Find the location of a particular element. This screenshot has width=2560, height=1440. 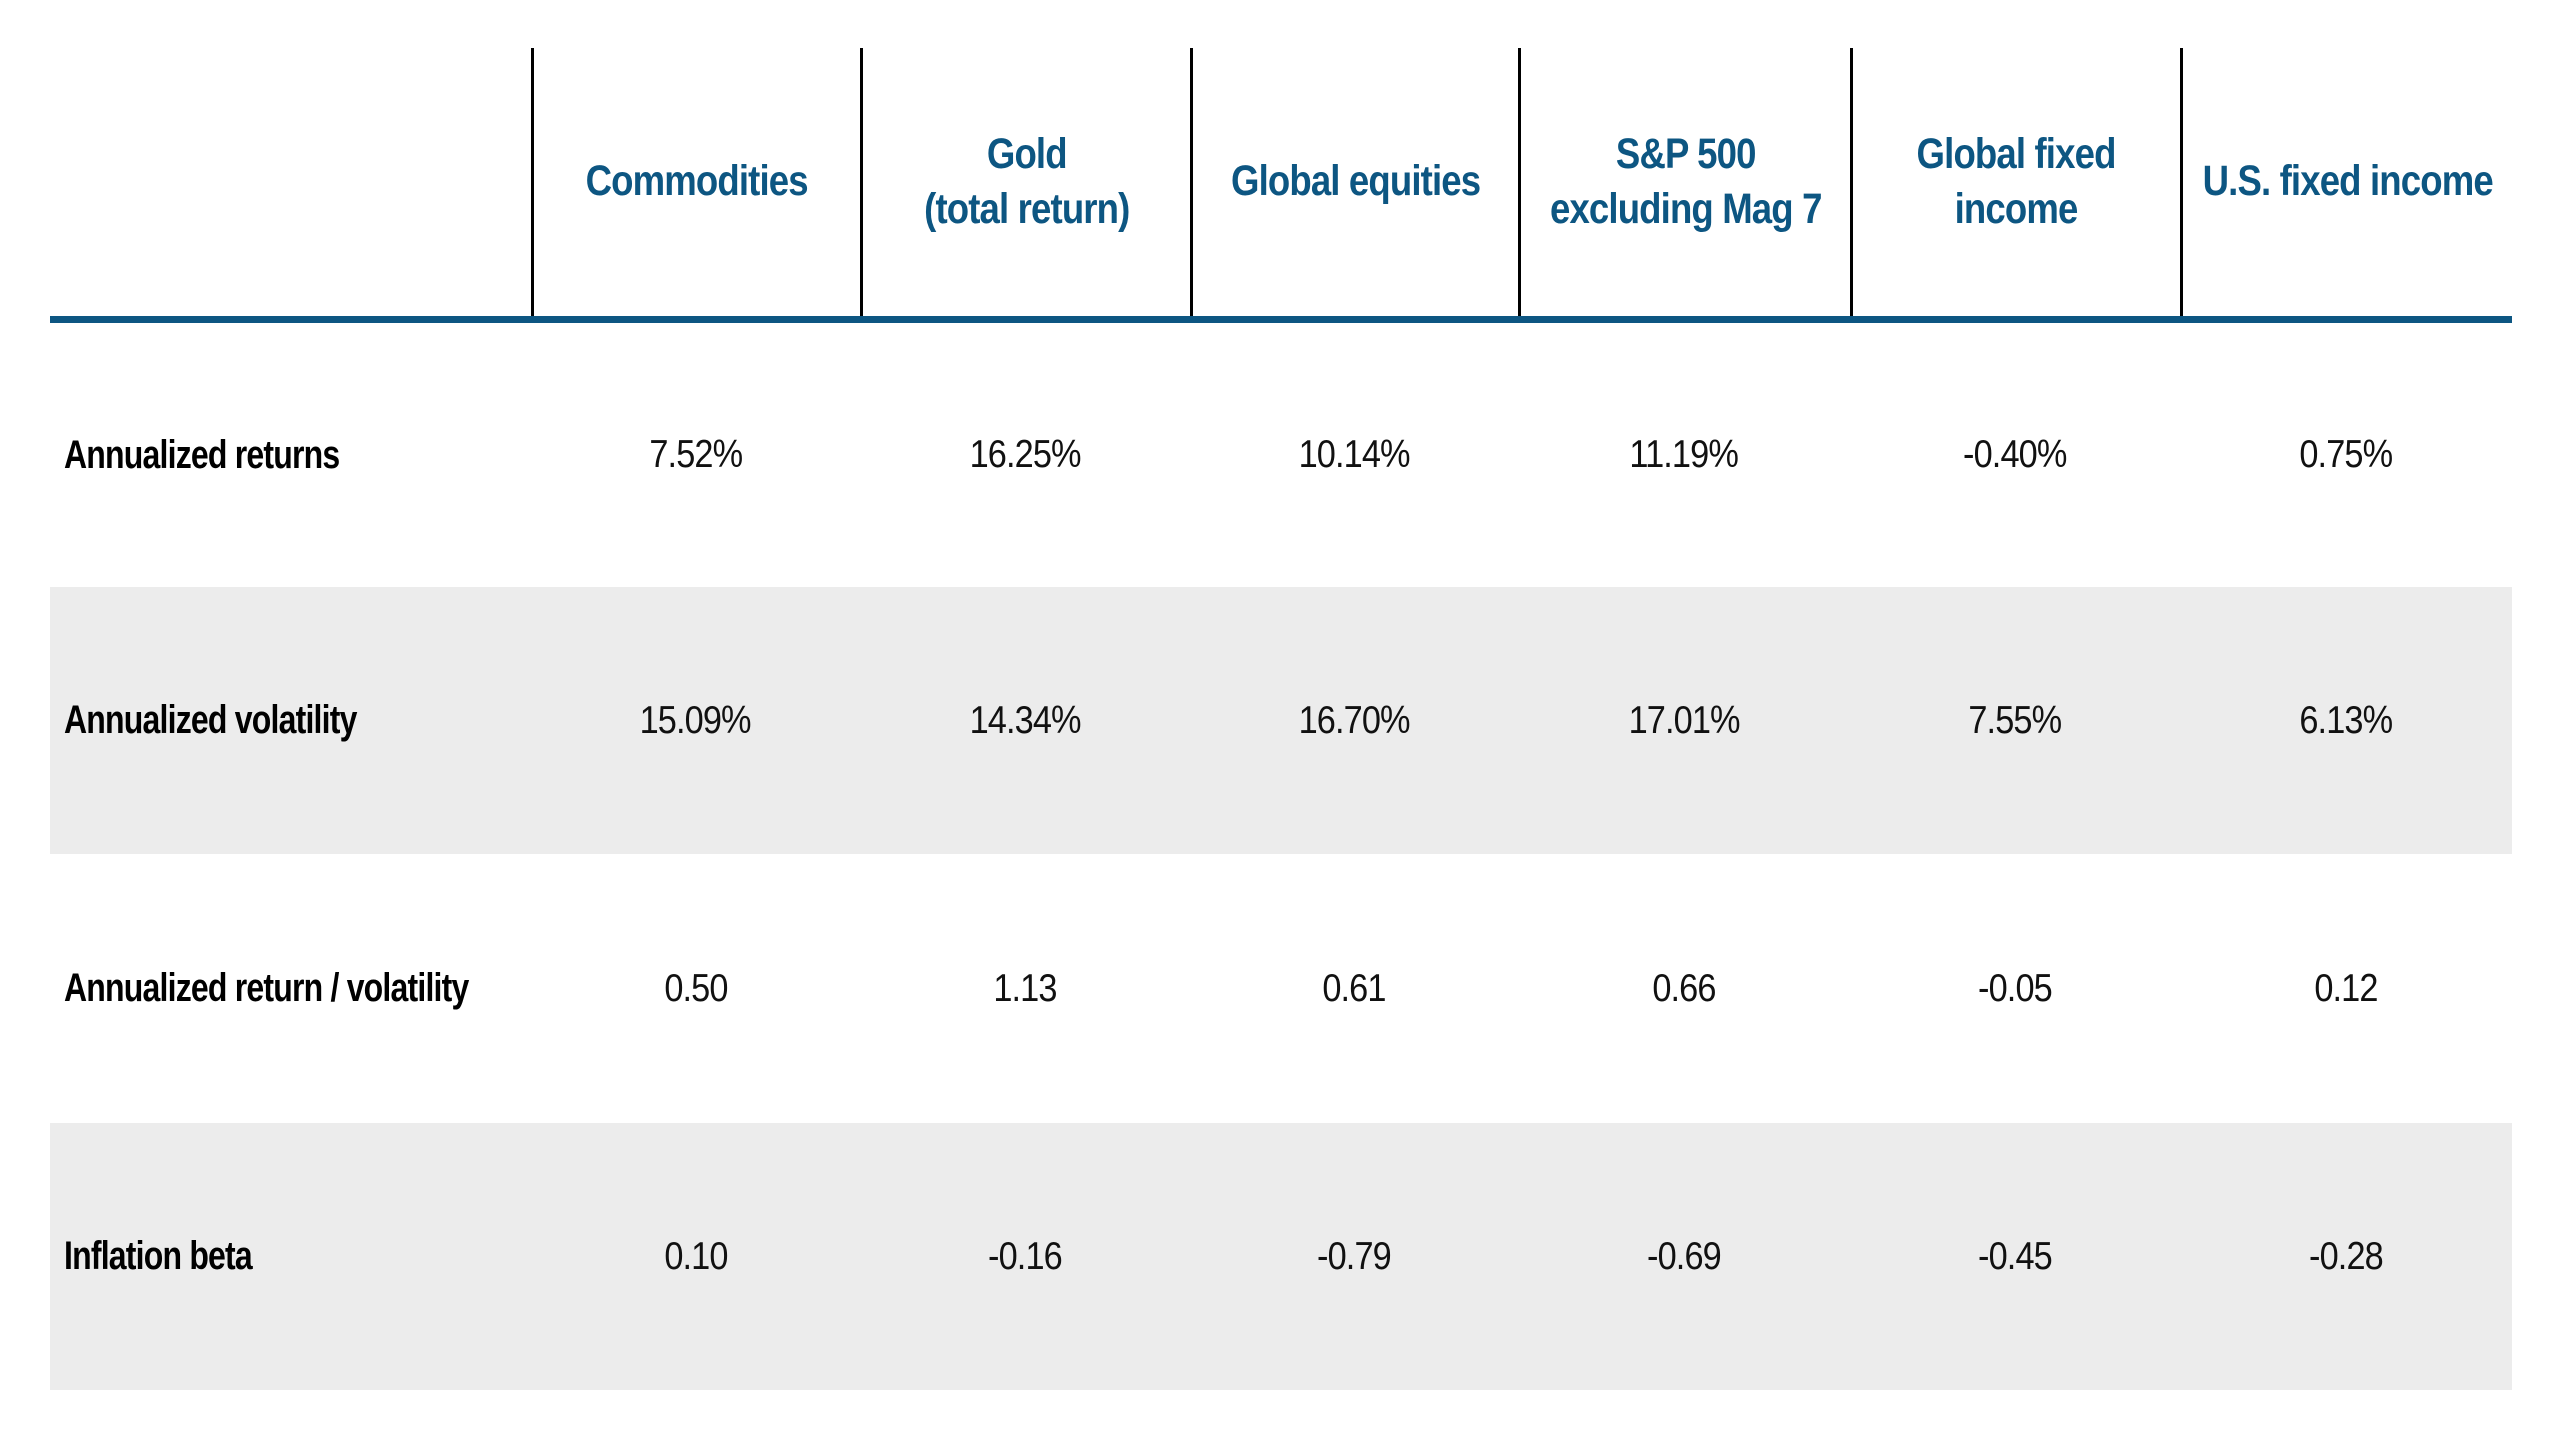

cell-value: 16.25% is located at coordinates (1025, 454).